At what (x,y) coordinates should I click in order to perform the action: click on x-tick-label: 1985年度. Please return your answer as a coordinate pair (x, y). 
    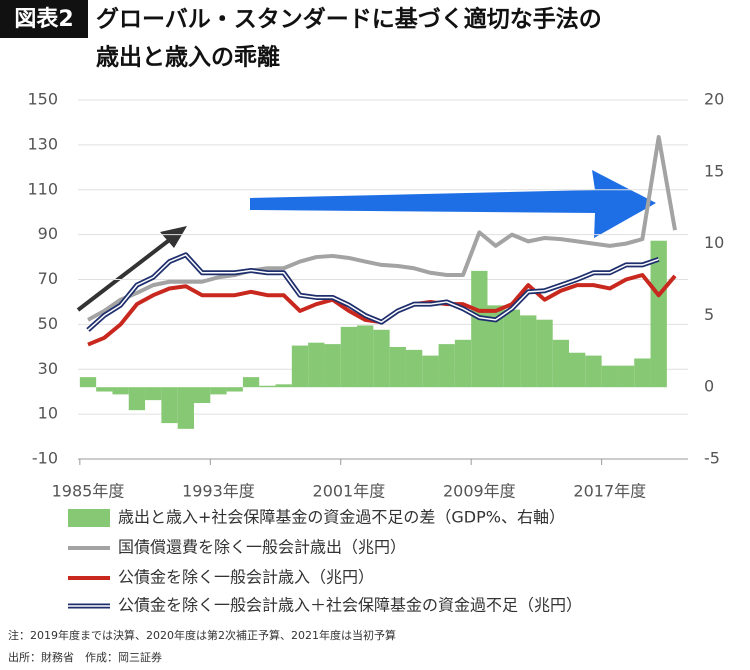
    Looking at the image, I should click on (88, 491).